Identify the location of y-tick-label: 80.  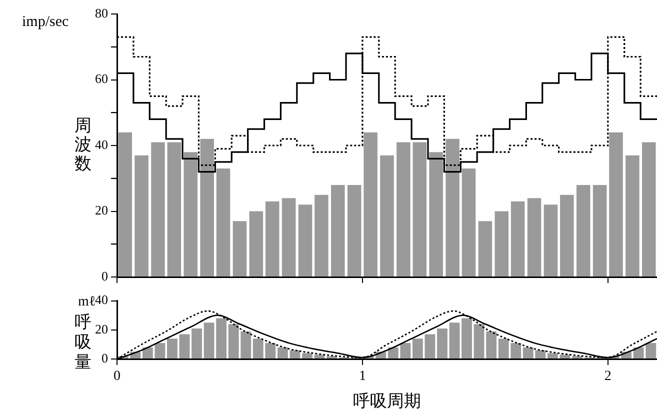
(101, 12).